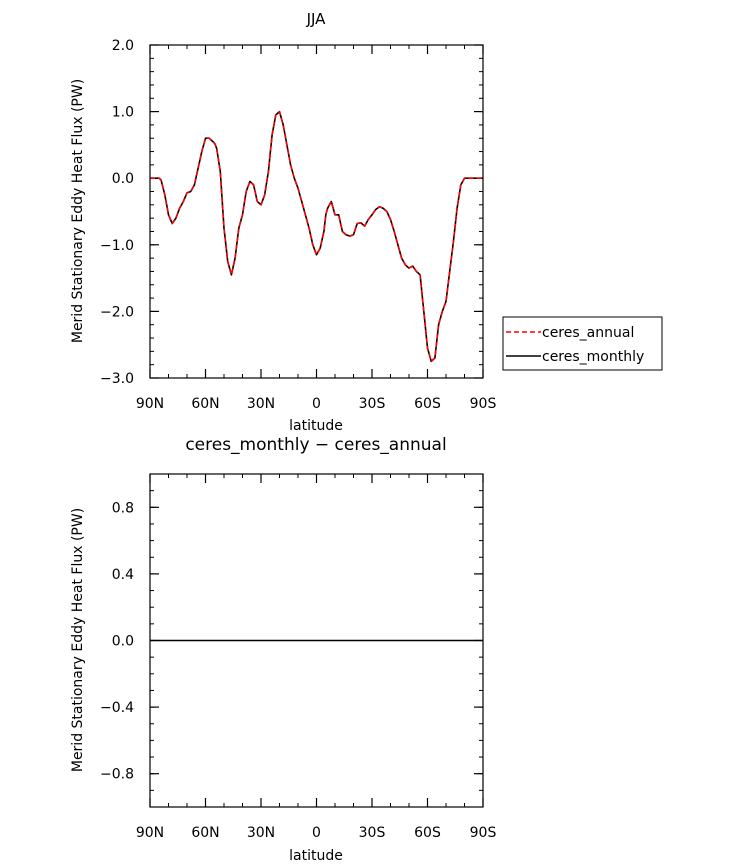  Describe the element at coordinates (117, 708) in the screenshot. I see `y-tick-label: −0.4` at that location.